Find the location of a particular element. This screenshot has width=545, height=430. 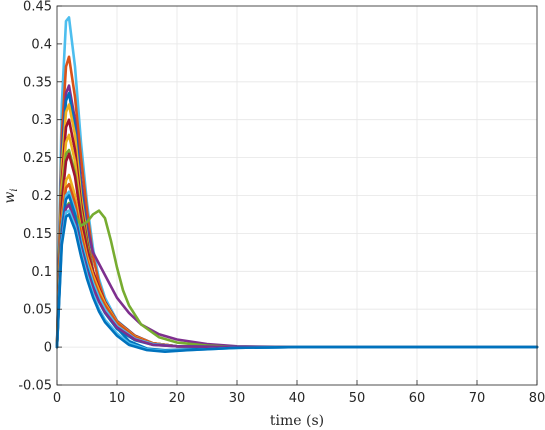

y-axis-label: wi is located at coordinates (11, 195).